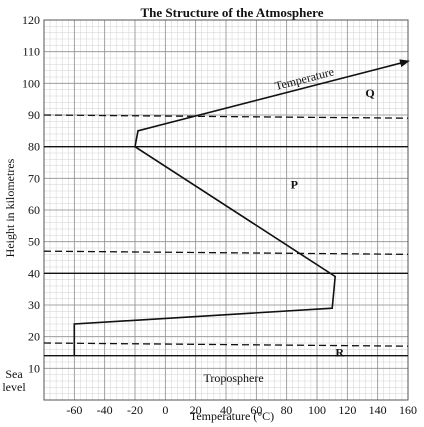 The width and height of the screenshot is (424, 427). What do you see at coordinates (135, 410) in the screenshot?
I see `x-tick-label: -20` at bounding box center [135, 410].